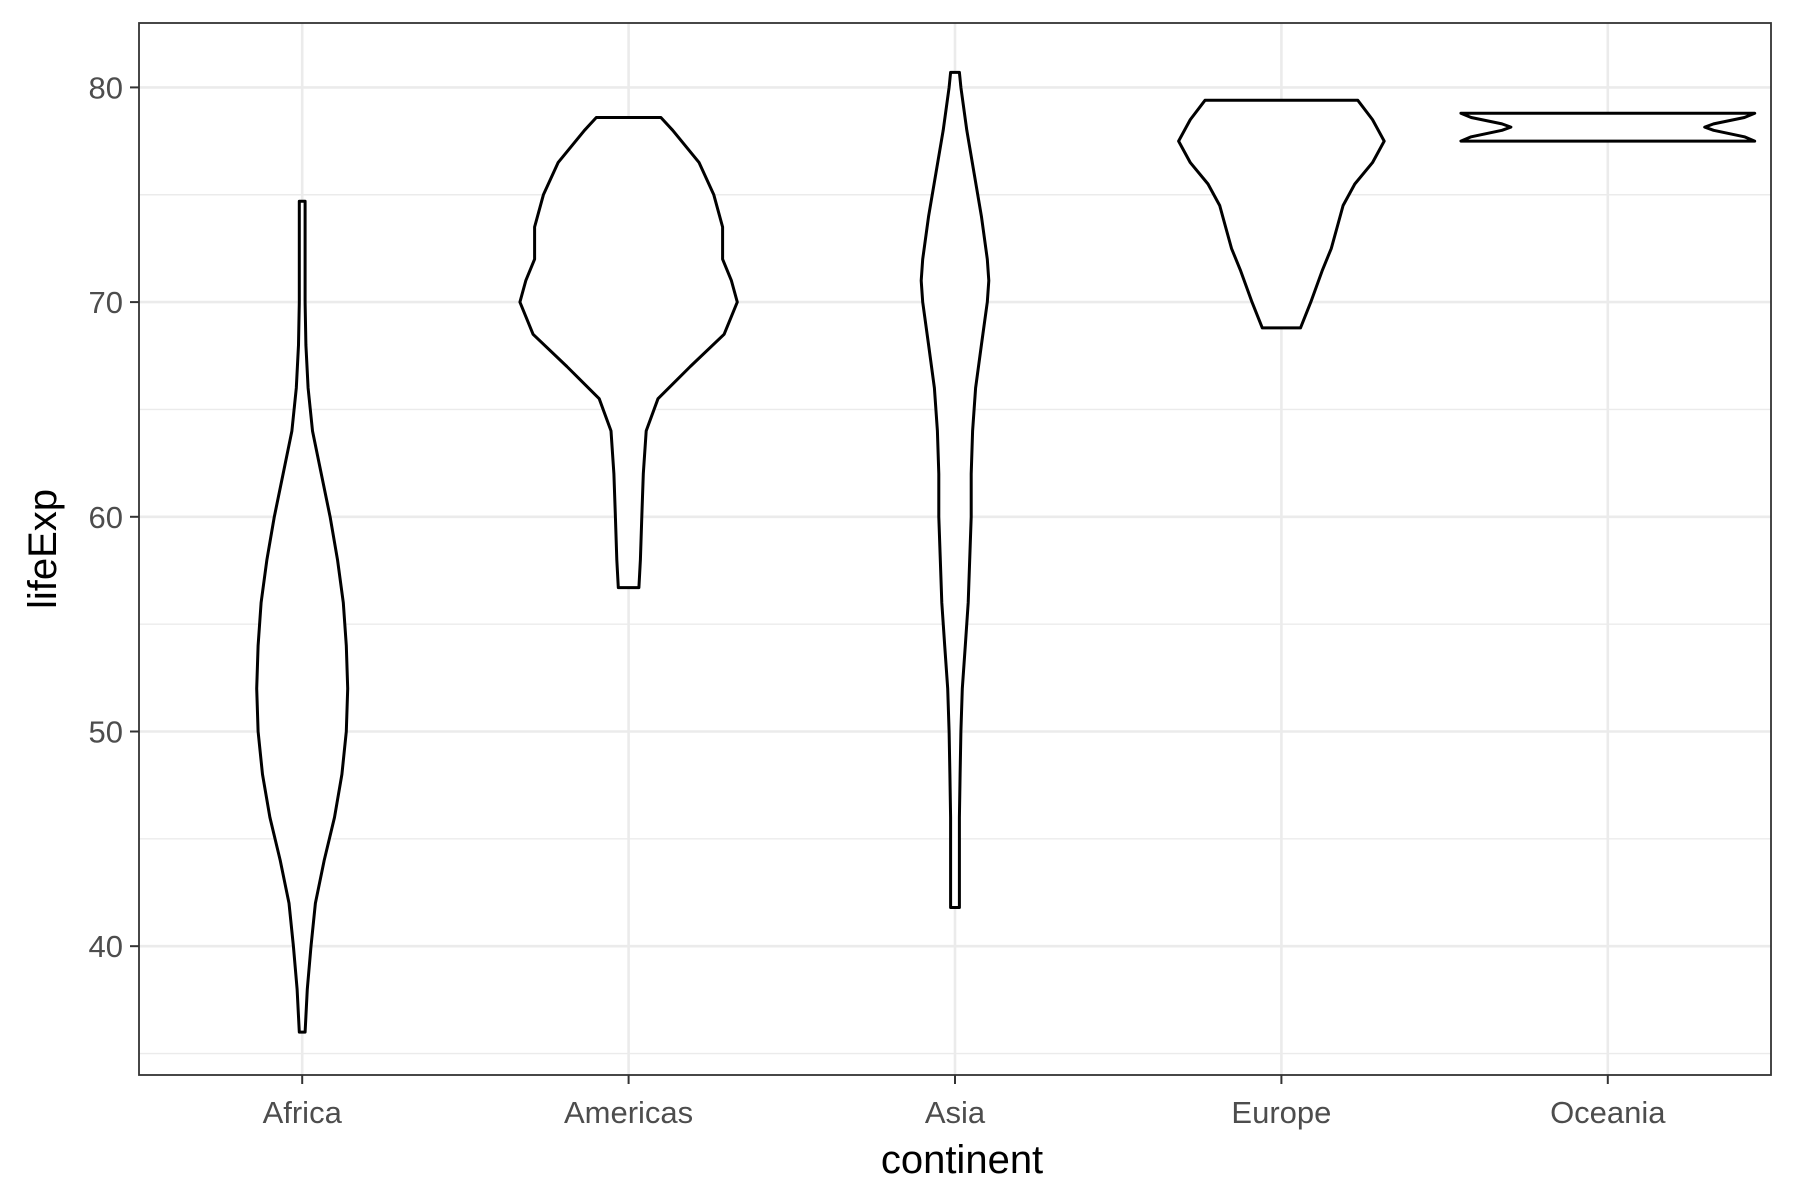 This screenshot has height=1200, width=1800. What do you see at coordinates (106, 946) in the screenshot?
I see `y-tick-label: 40` at bounding box center [106, 946].